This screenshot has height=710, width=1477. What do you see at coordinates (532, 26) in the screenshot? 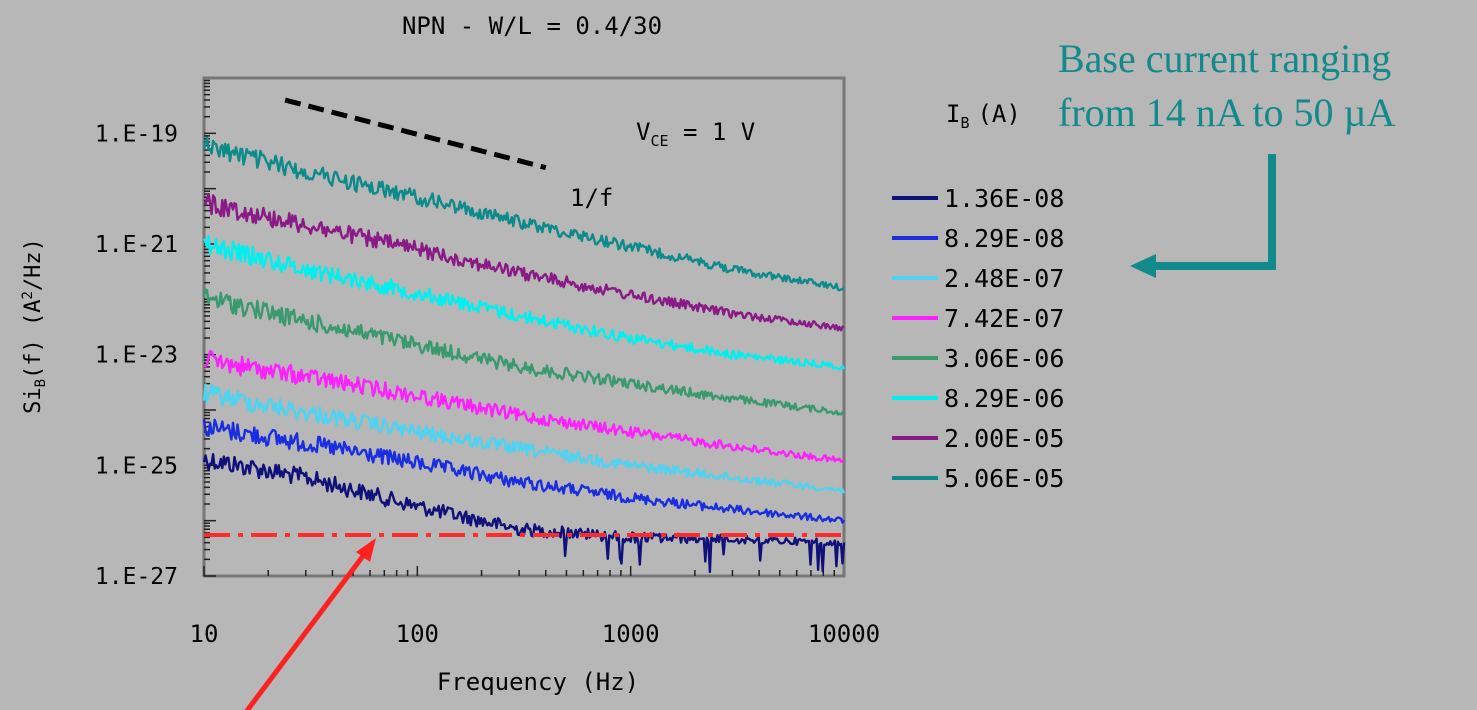
I see `chart-title: NPN - W/L = 0.4/30` at bounding box center [532, 26].